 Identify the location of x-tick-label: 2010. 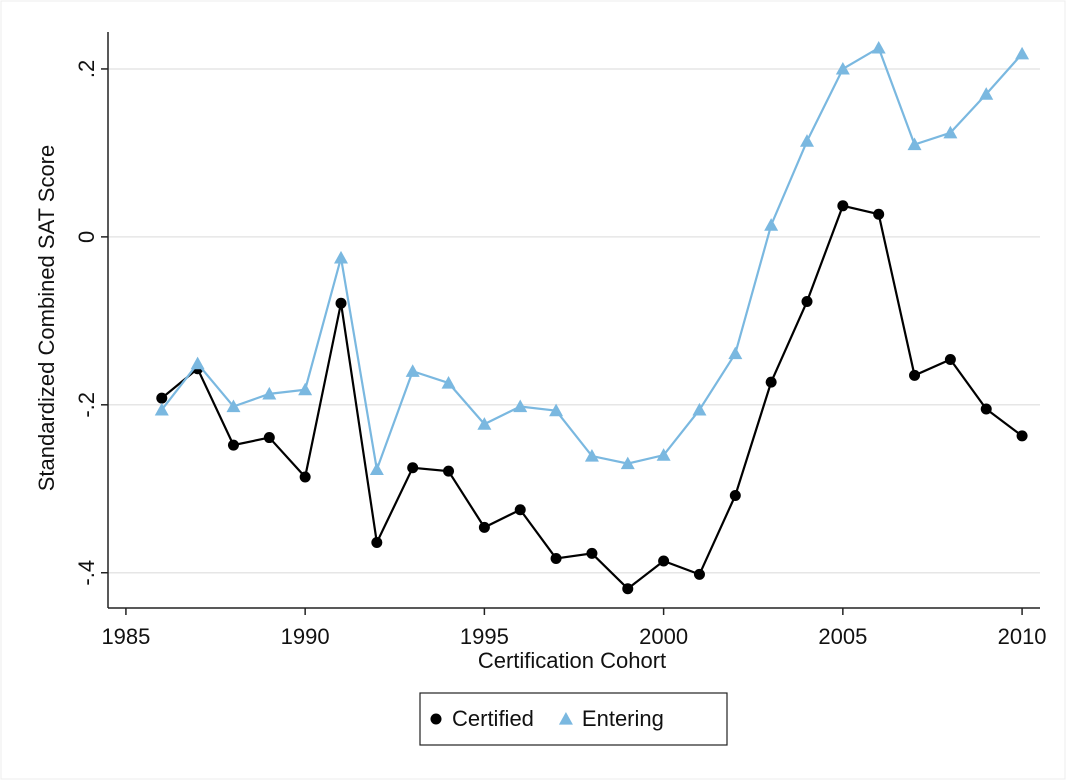
(1022, 636).